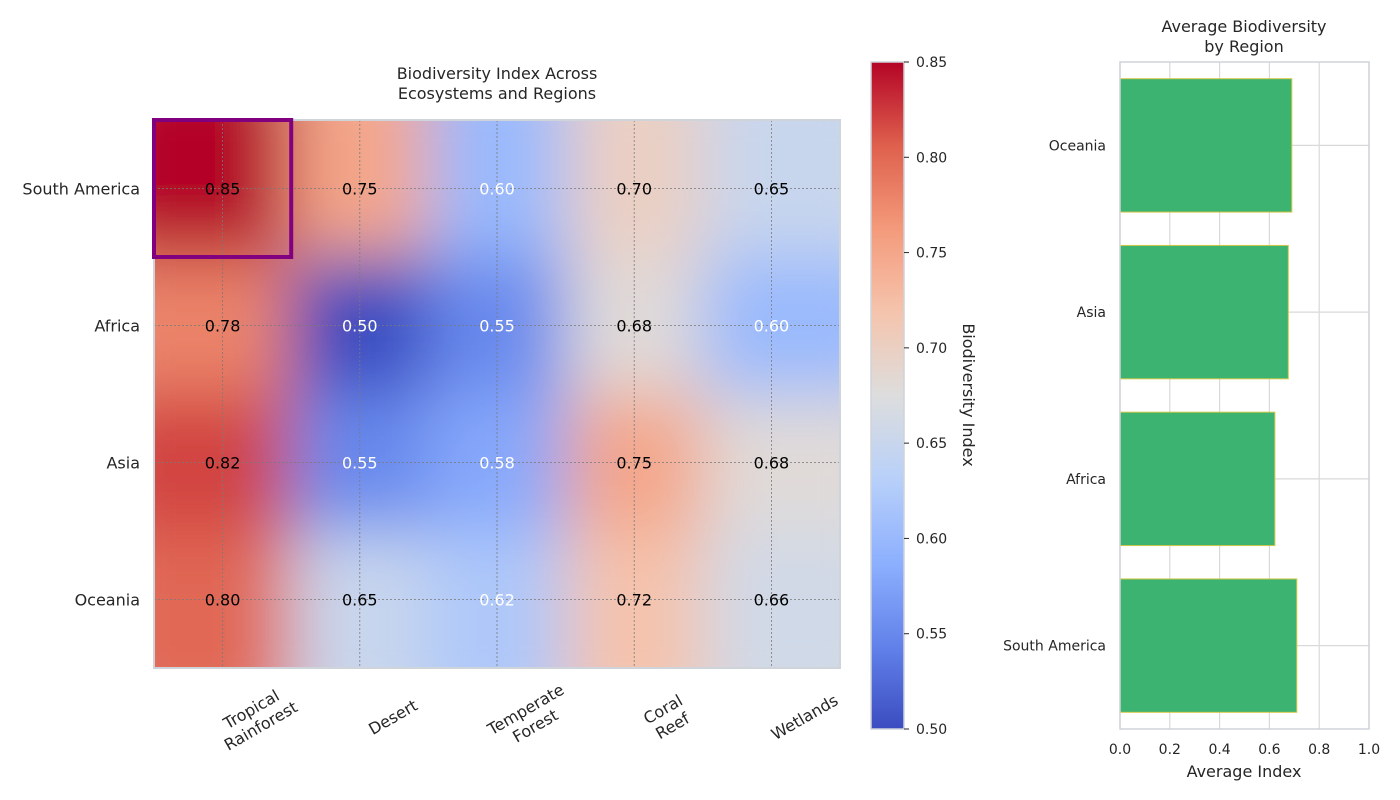  I want to click on colorbar-tick-label: 0.70, so click(931, 349).